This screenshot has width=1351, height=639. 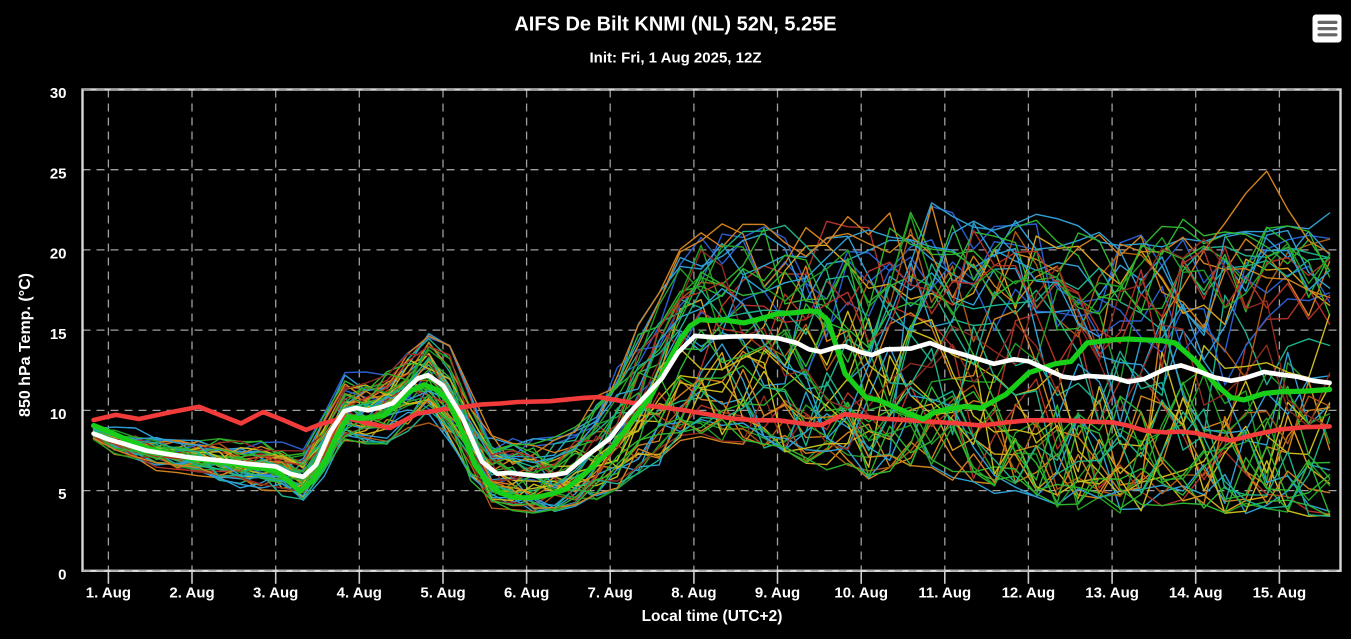 I want to click on svg-text: 850 hPa Temp. (°C), so click(x=25, y=345).